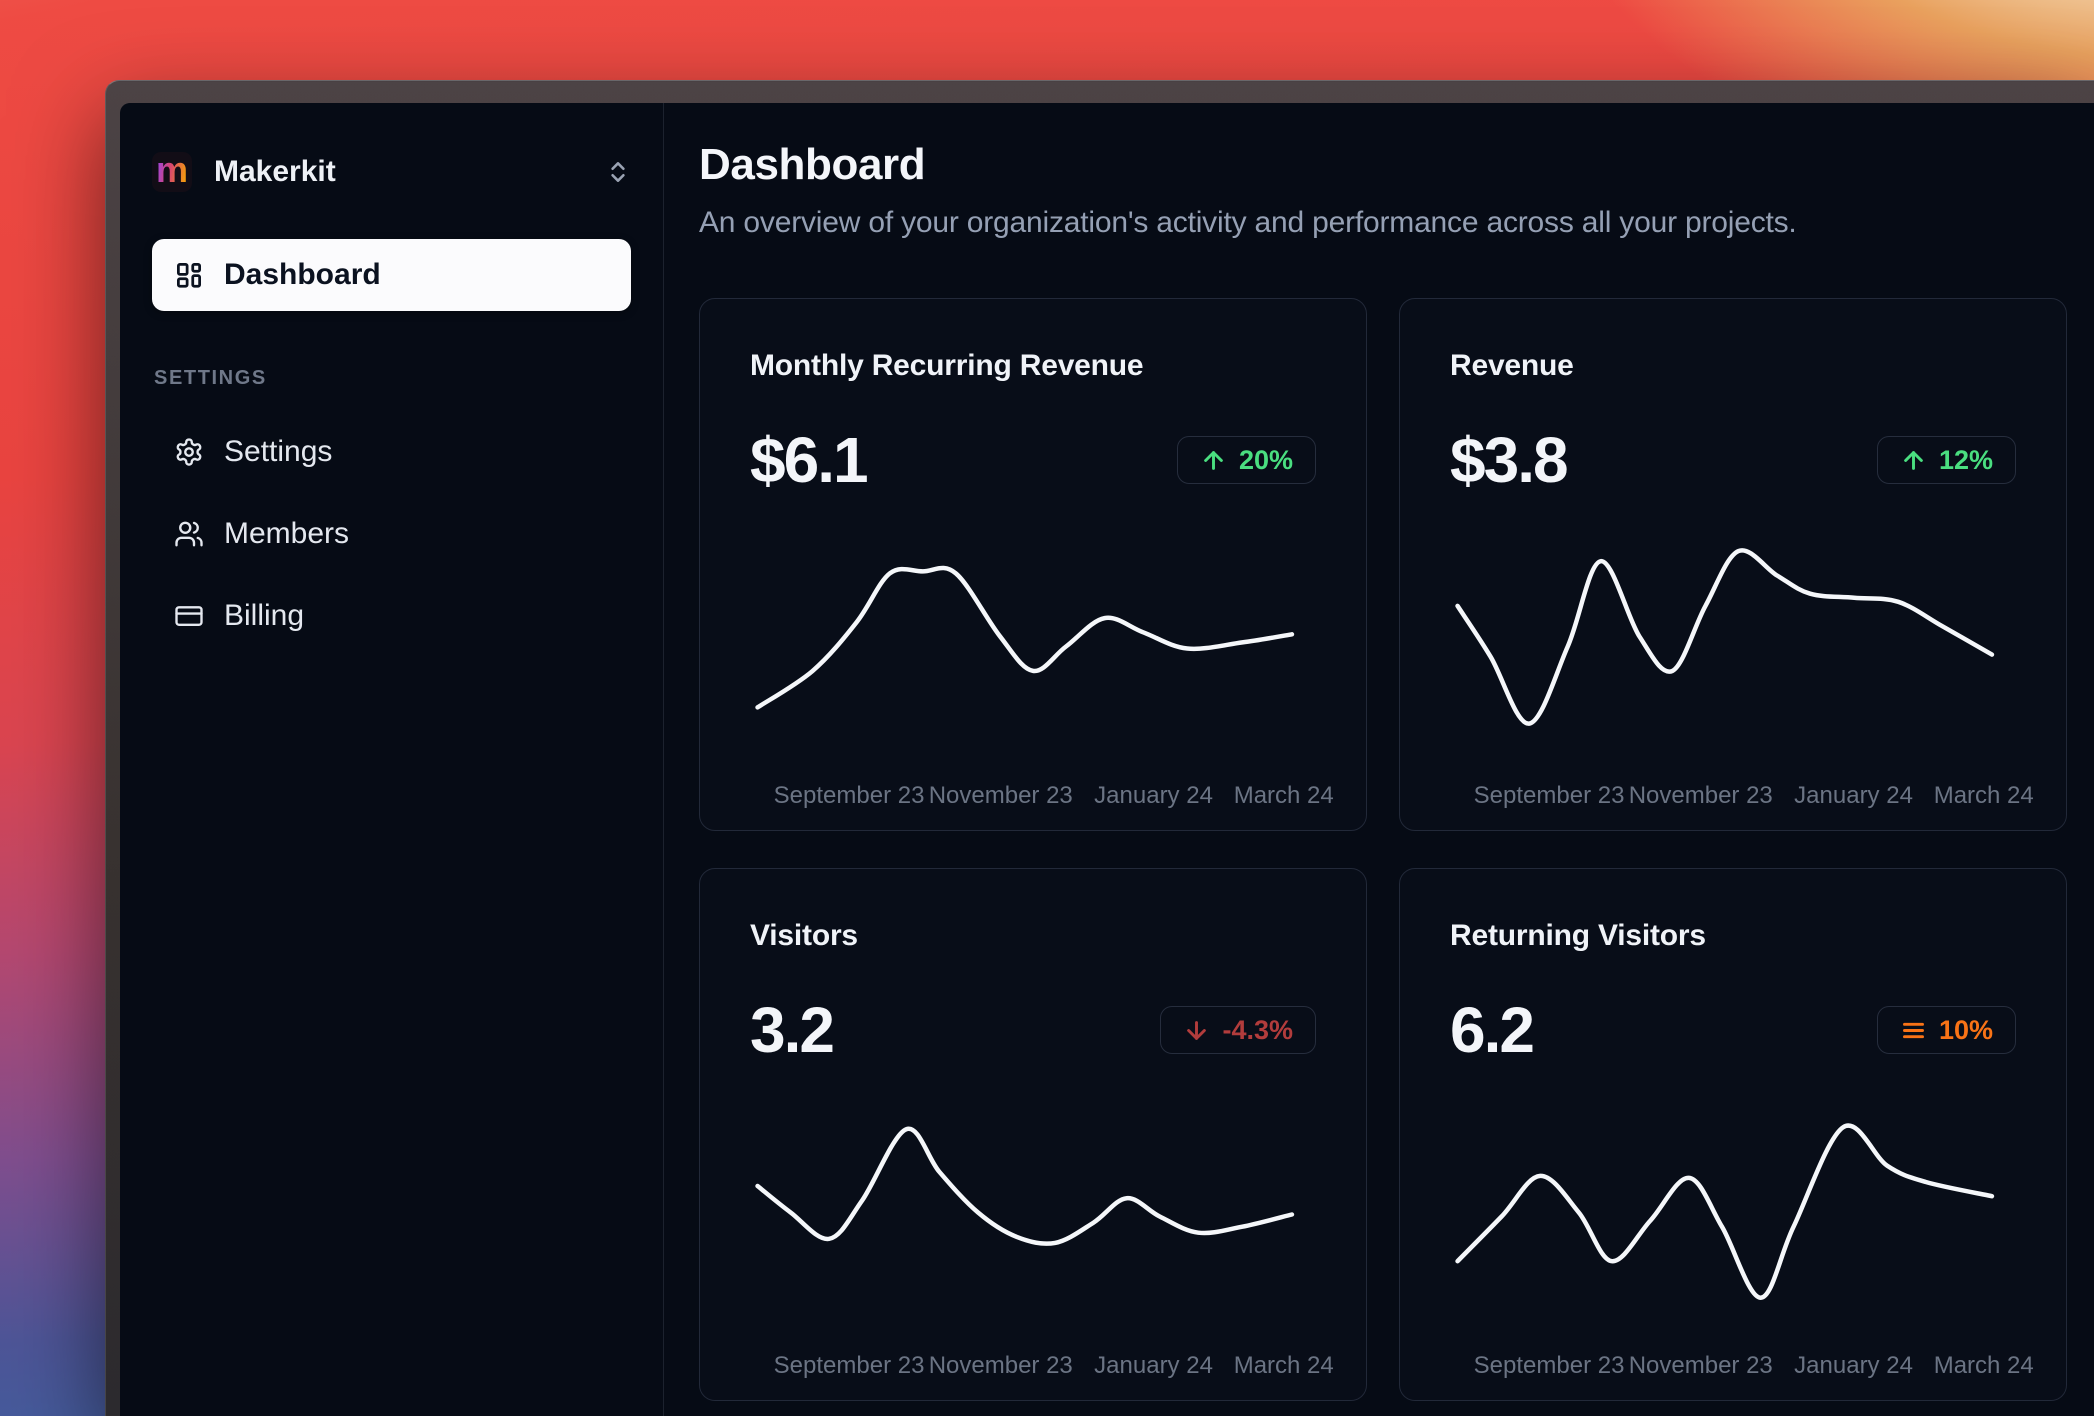 The image size is (2094, 1416). I want to click on gear-icon, so click(189, 452).